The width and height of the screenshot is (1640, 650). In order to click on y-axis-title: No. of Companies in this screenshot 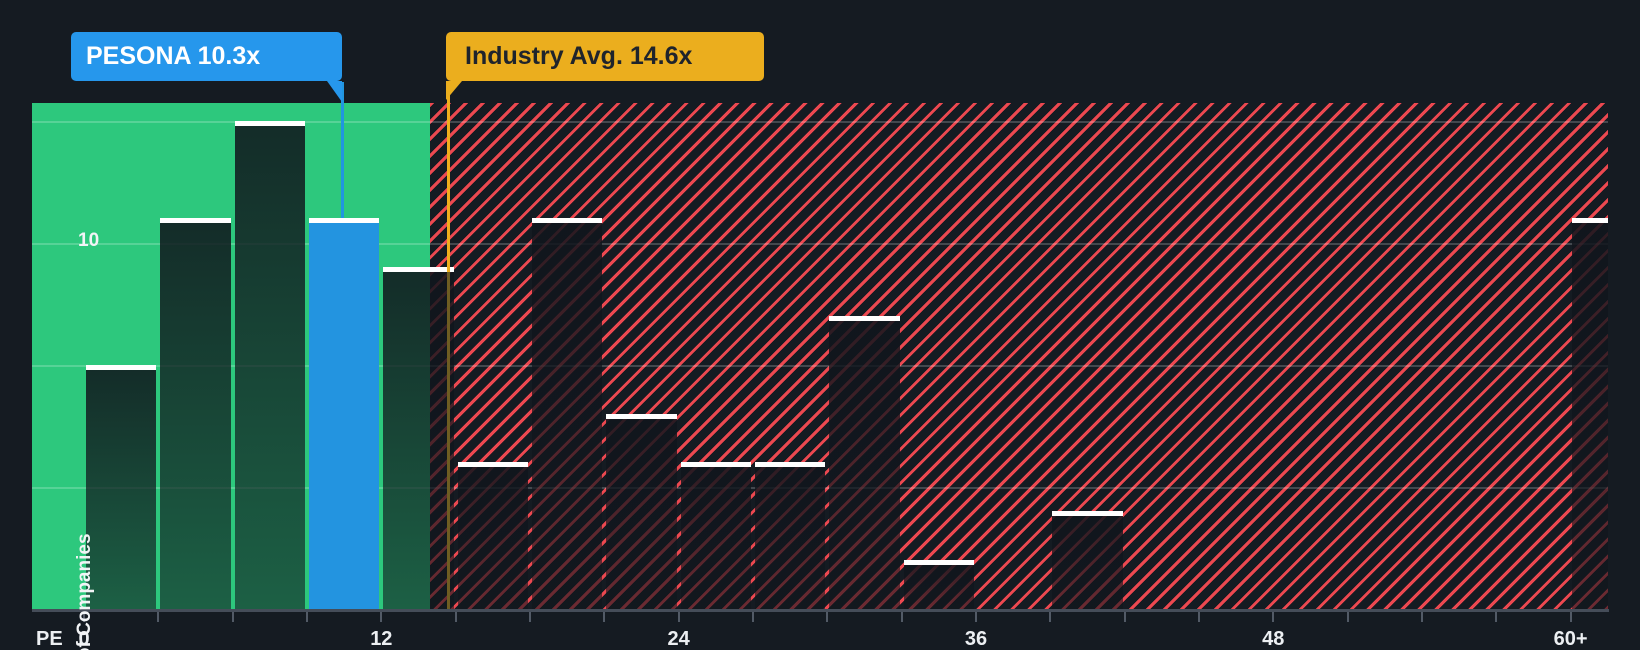, I will do `click(84, 591)`.